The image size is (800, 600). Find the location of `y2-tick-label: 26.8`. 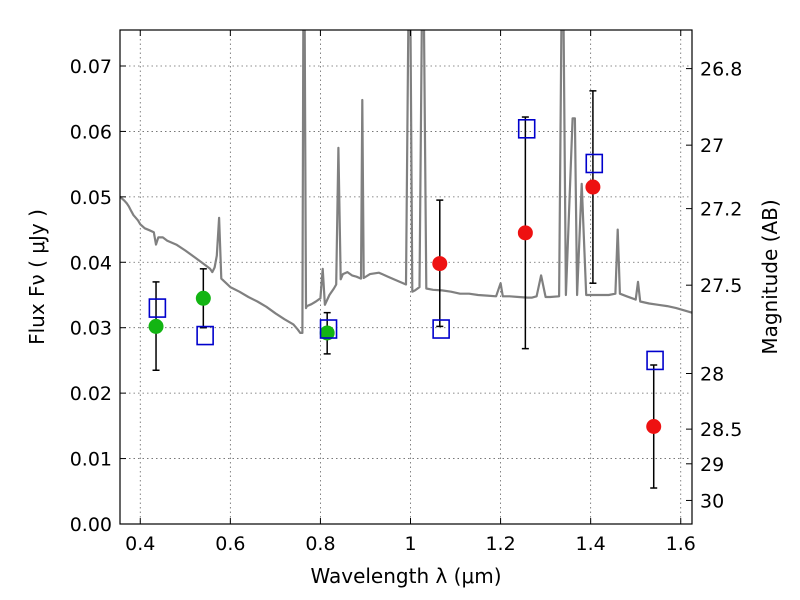

y2-tick-label: 26.8 is located at coordinates (721, 70).